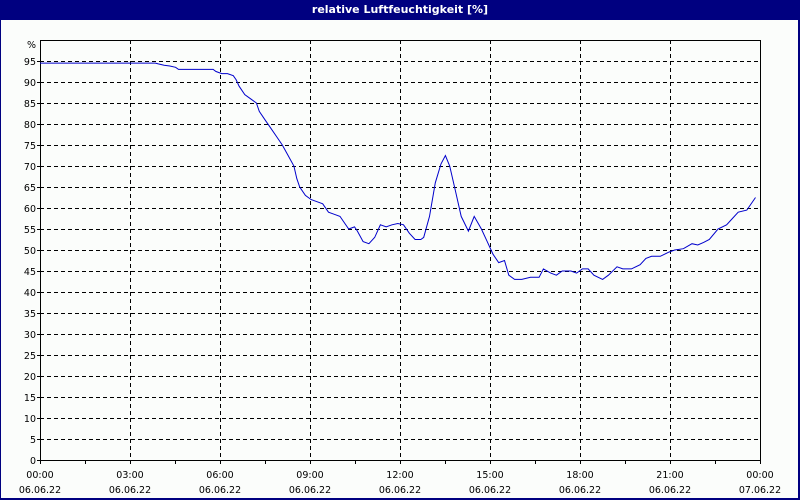 This screenshot has height=500, width=800. I want to click on y-tick-label: 70, so click(30, 167).